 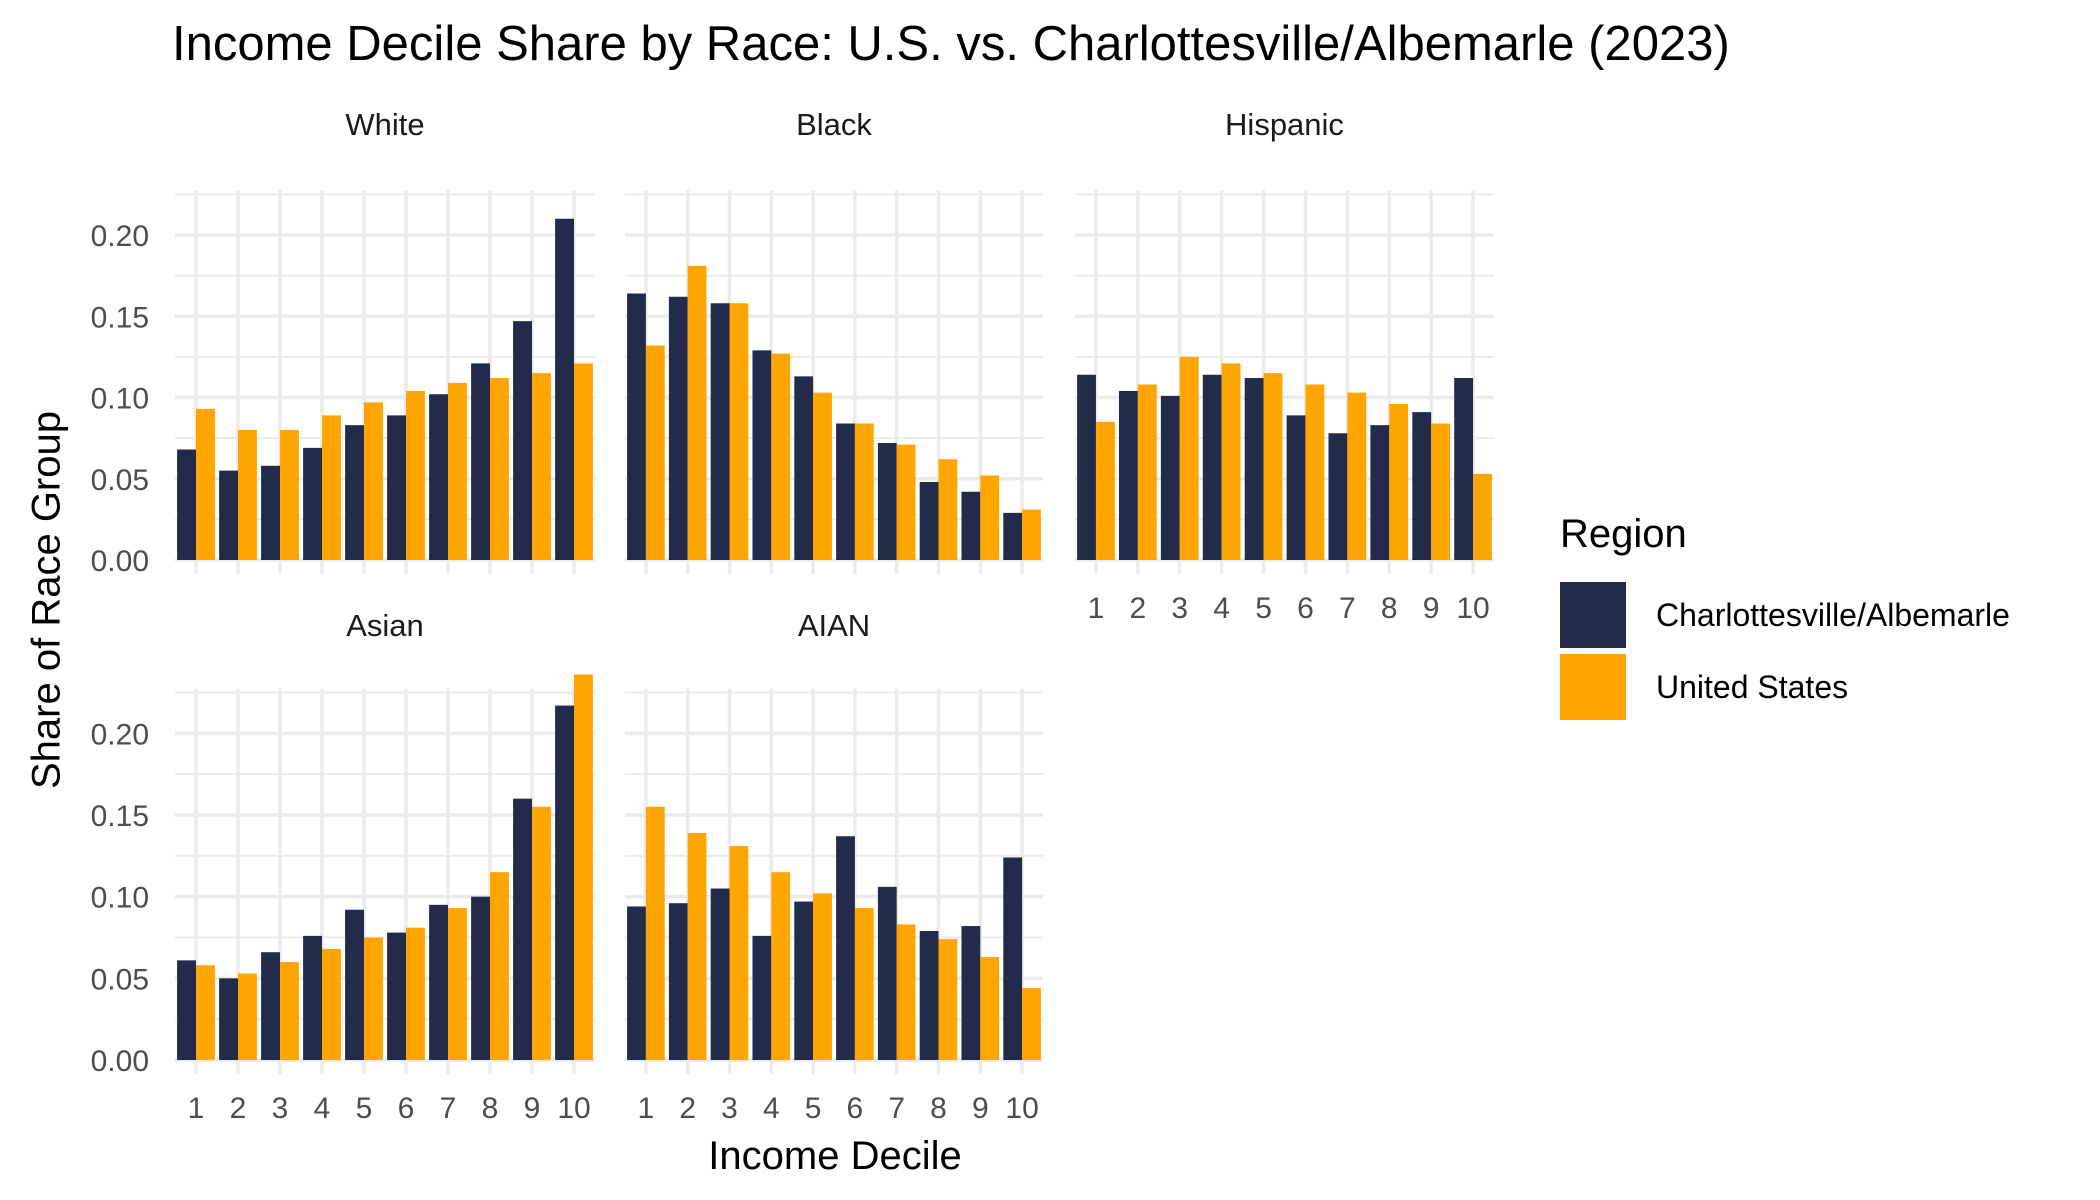 I want to click on x-tick-label: 3, so click(x=280, y=1108).